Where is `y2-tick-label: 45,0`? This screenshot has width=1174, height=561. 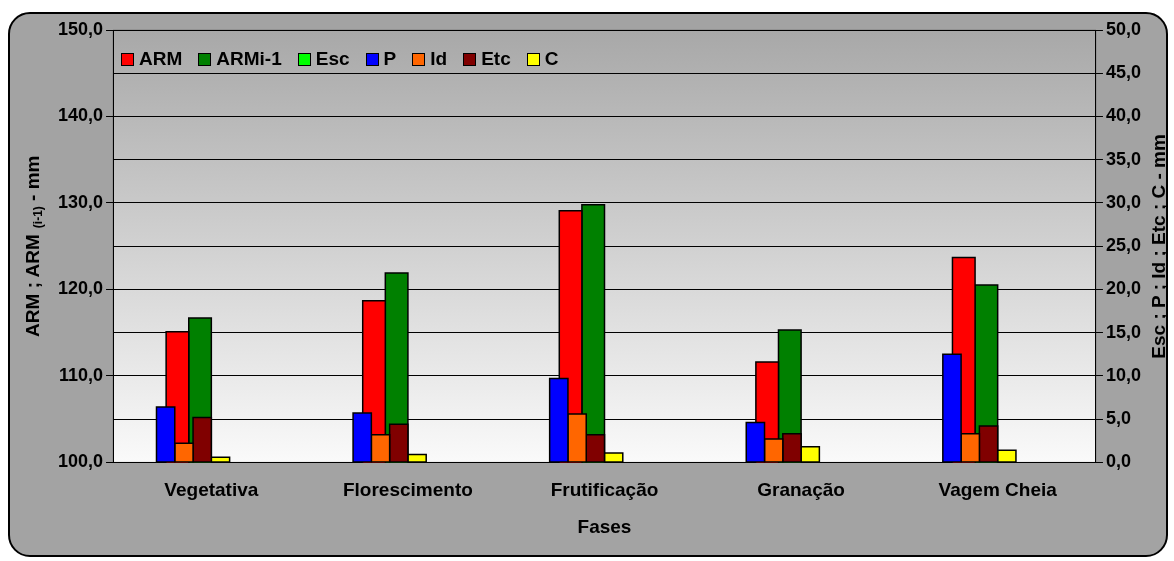
y2-tick-label: 45,0 is located at coordinates (1123, 72).